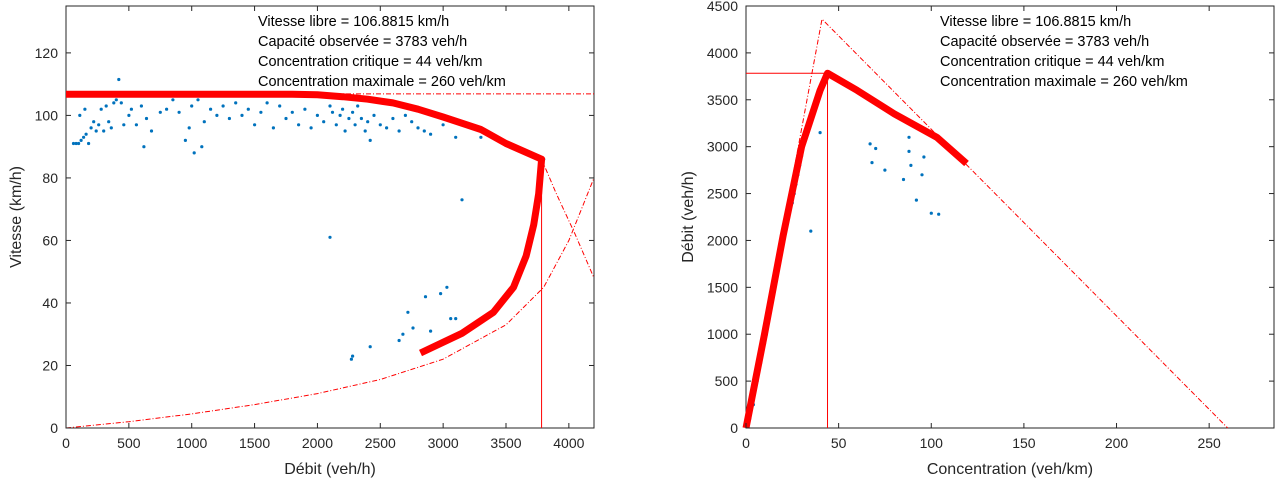  Describe the element at coordinates (722, 334) in the screenshot. I see `y-tick-label: 1000` at that location.